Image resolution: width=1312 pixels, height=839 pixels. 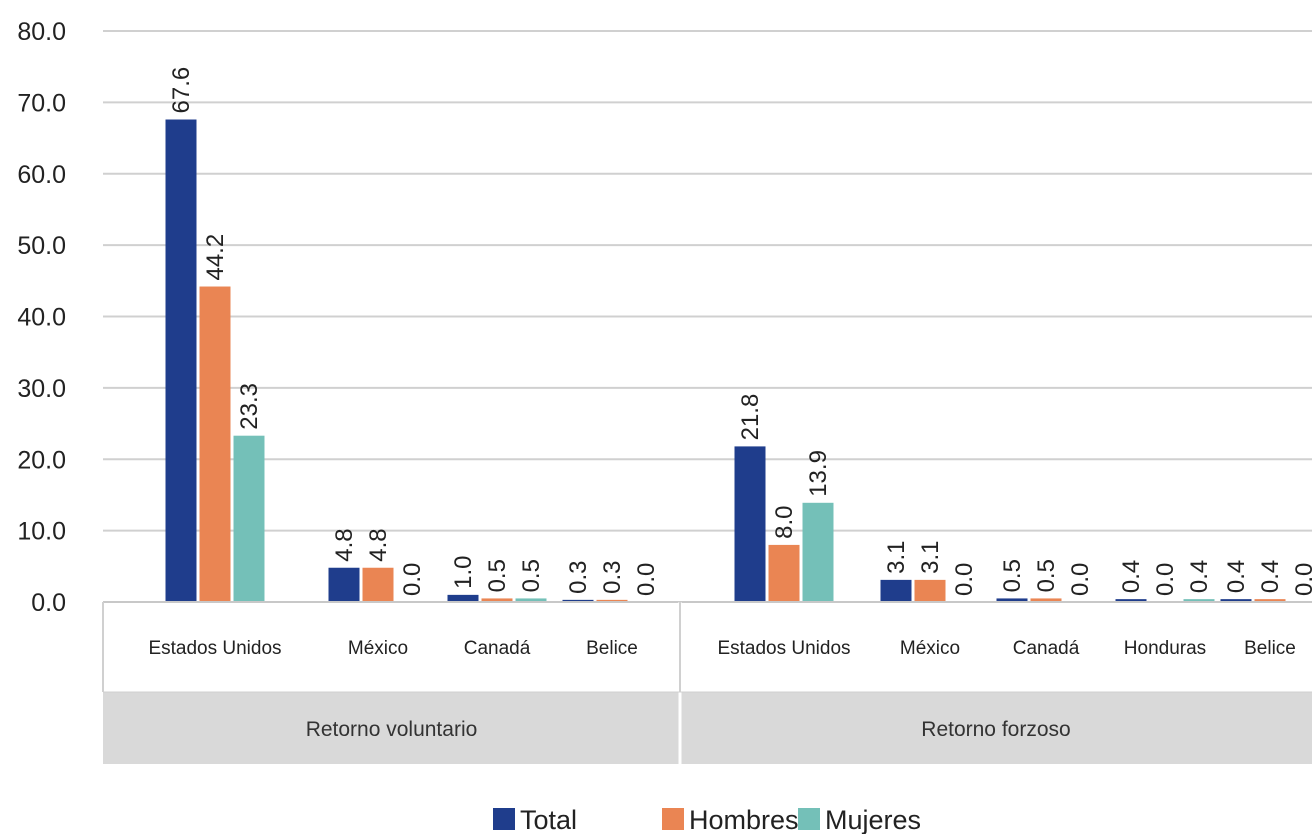 I want to click on legend-label-hombres: Hombres, so click(x=744, y=819).